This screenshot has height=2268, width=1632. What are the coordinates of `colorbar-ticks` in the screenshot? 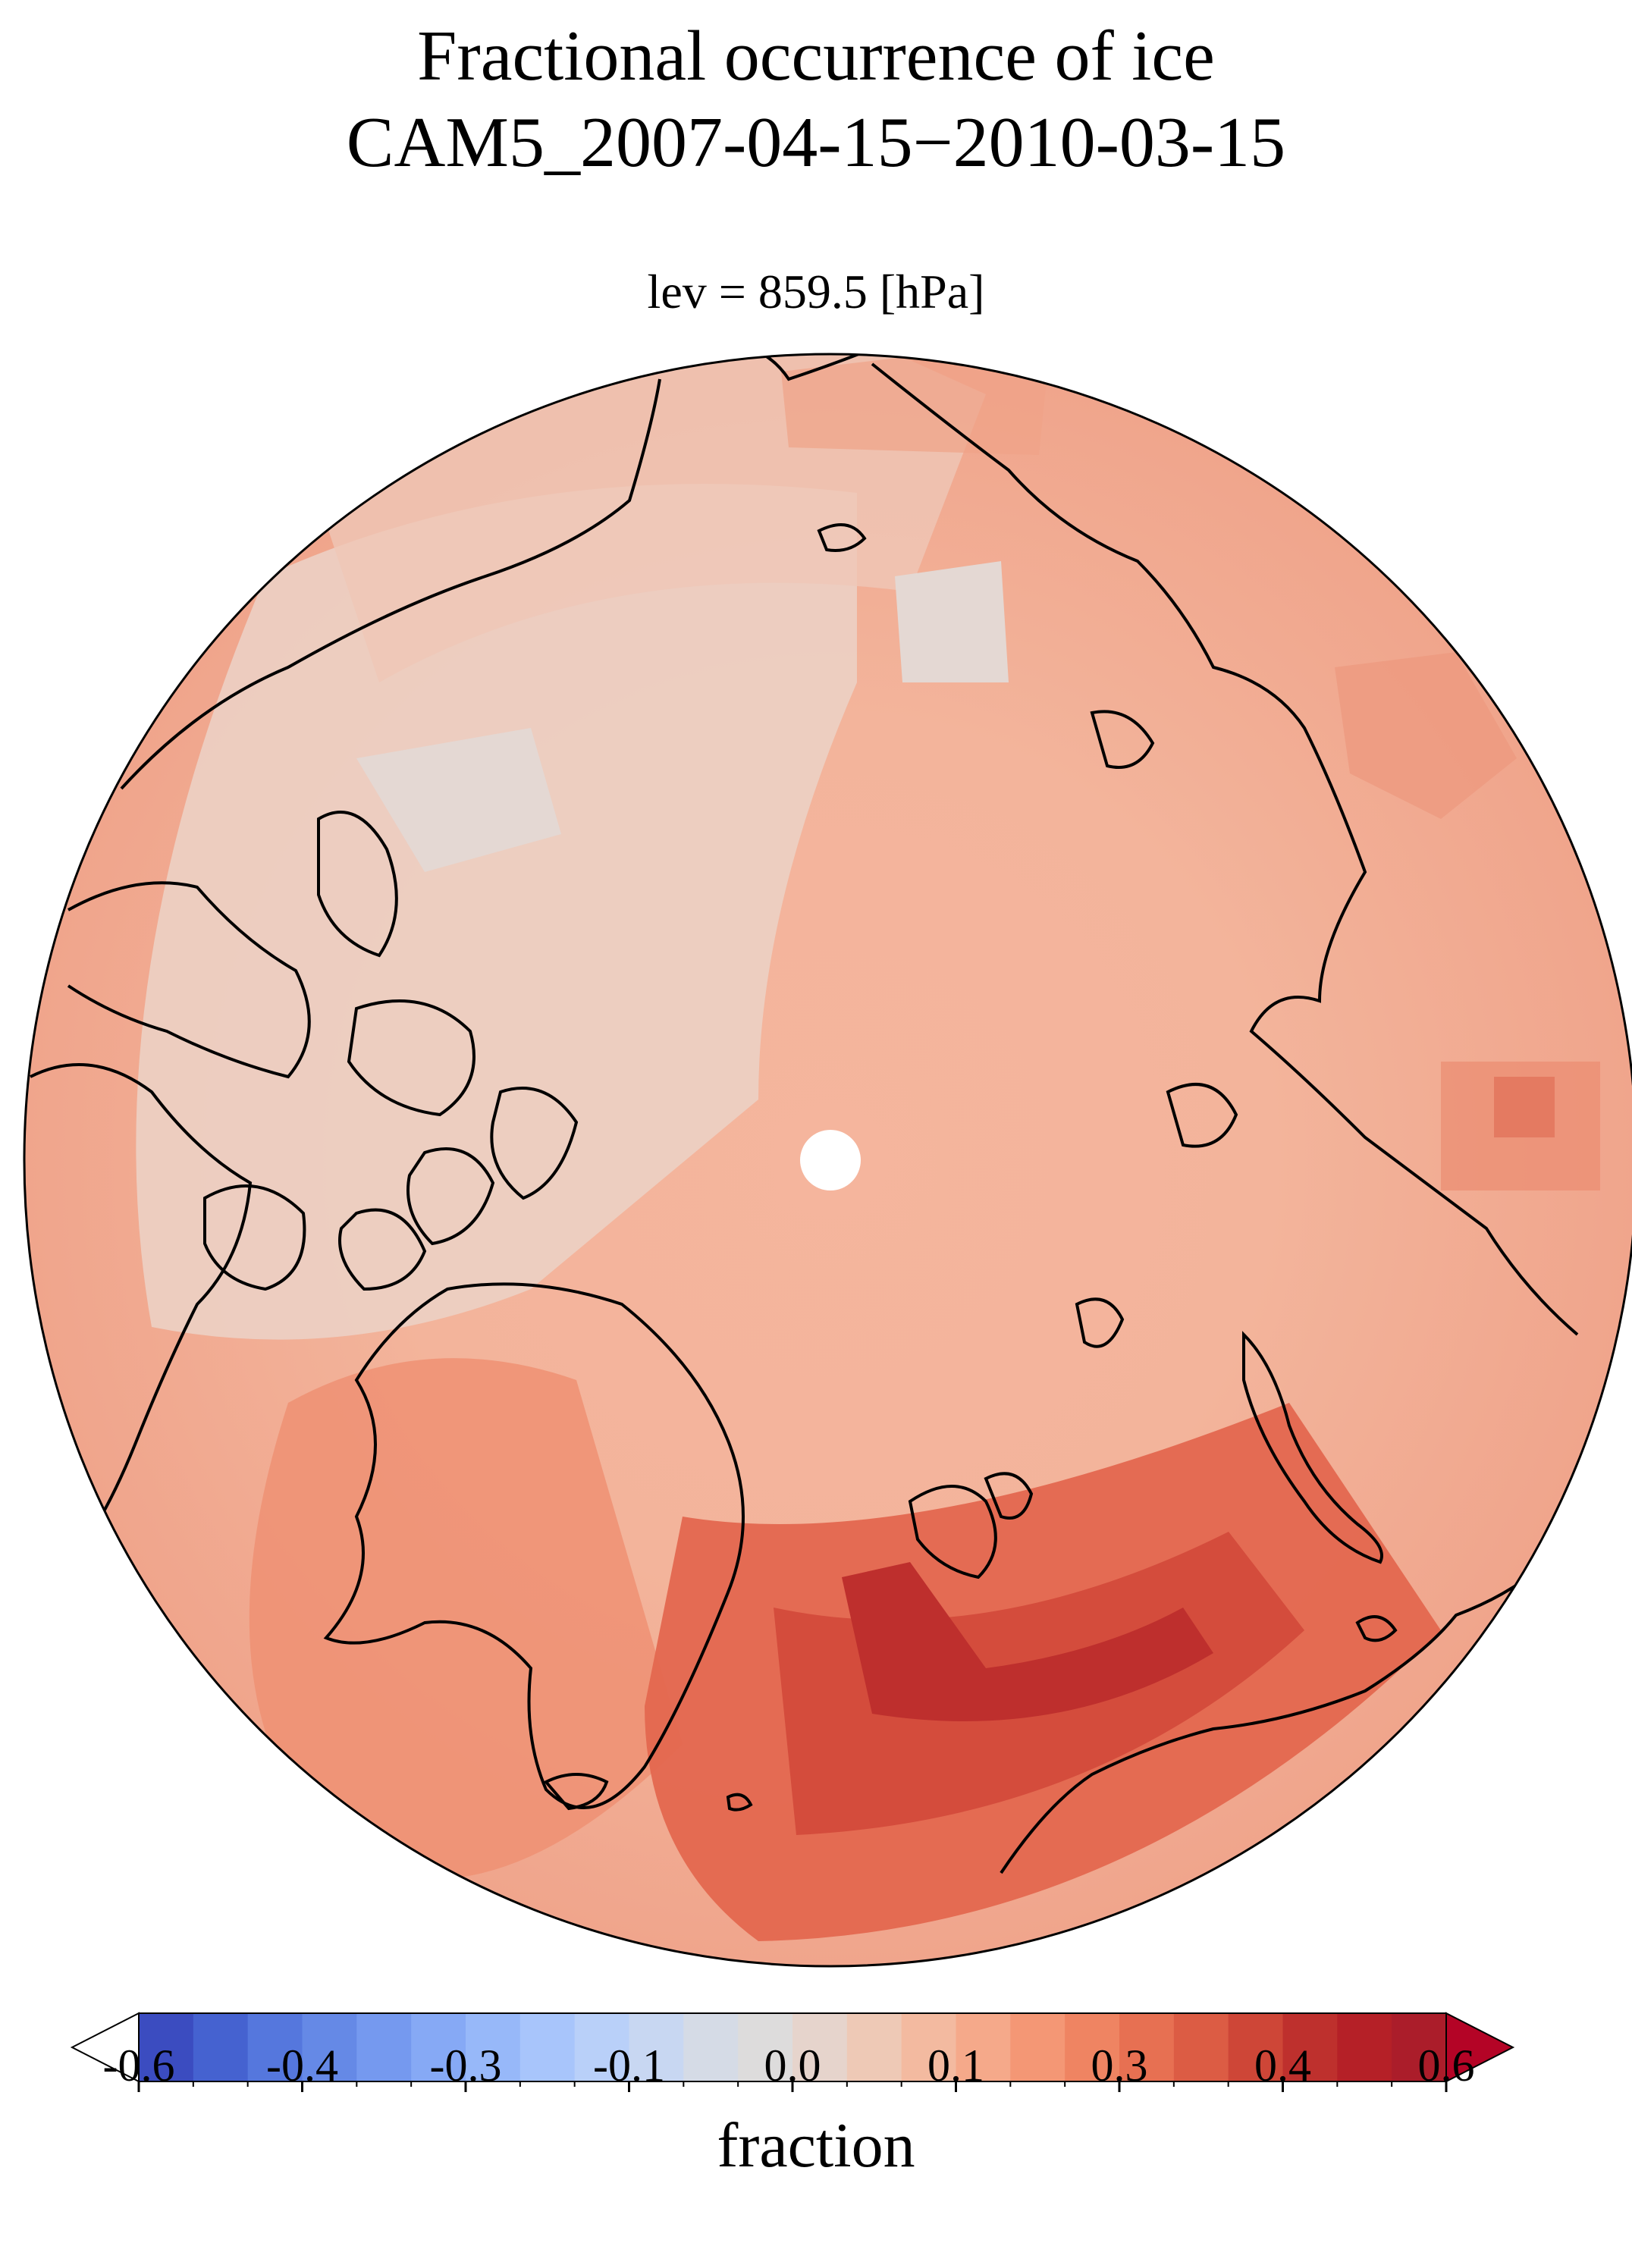 It's located at (792, 2086).